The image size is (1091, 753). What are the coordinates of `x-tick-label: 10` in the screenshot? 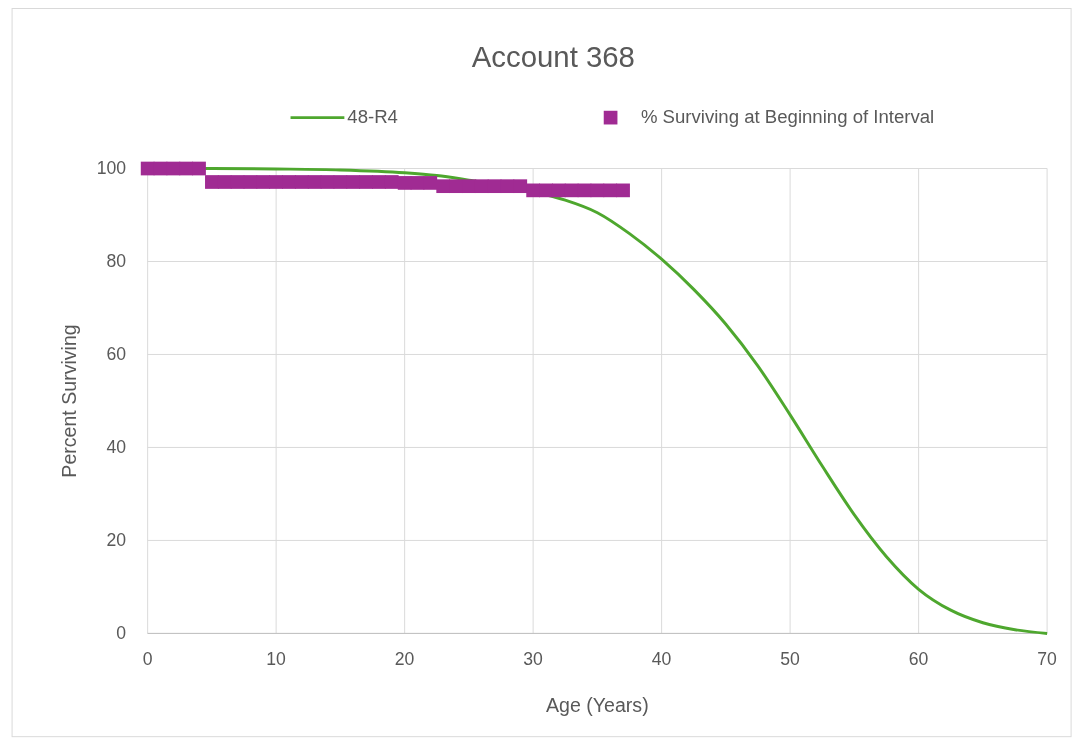 It's located at (276, 658).